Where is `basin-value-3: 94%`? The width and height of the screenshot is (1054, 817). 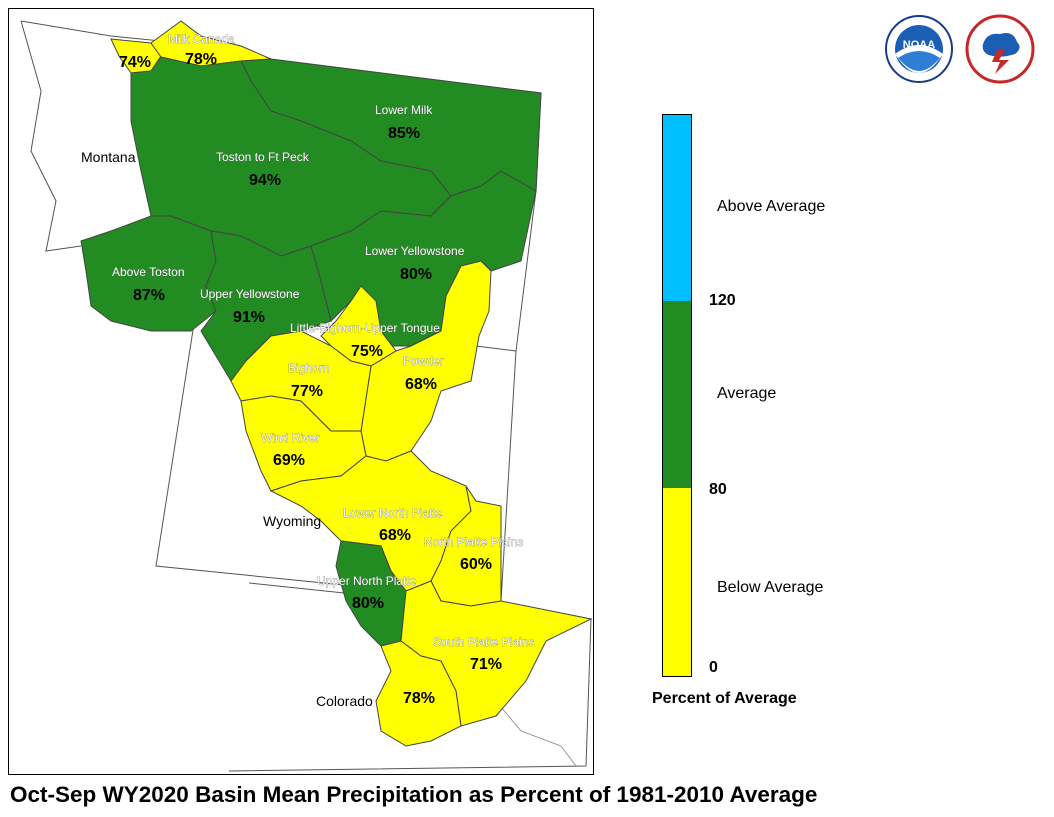 basin-value-3: 94% is located at coordinates (265, 180).